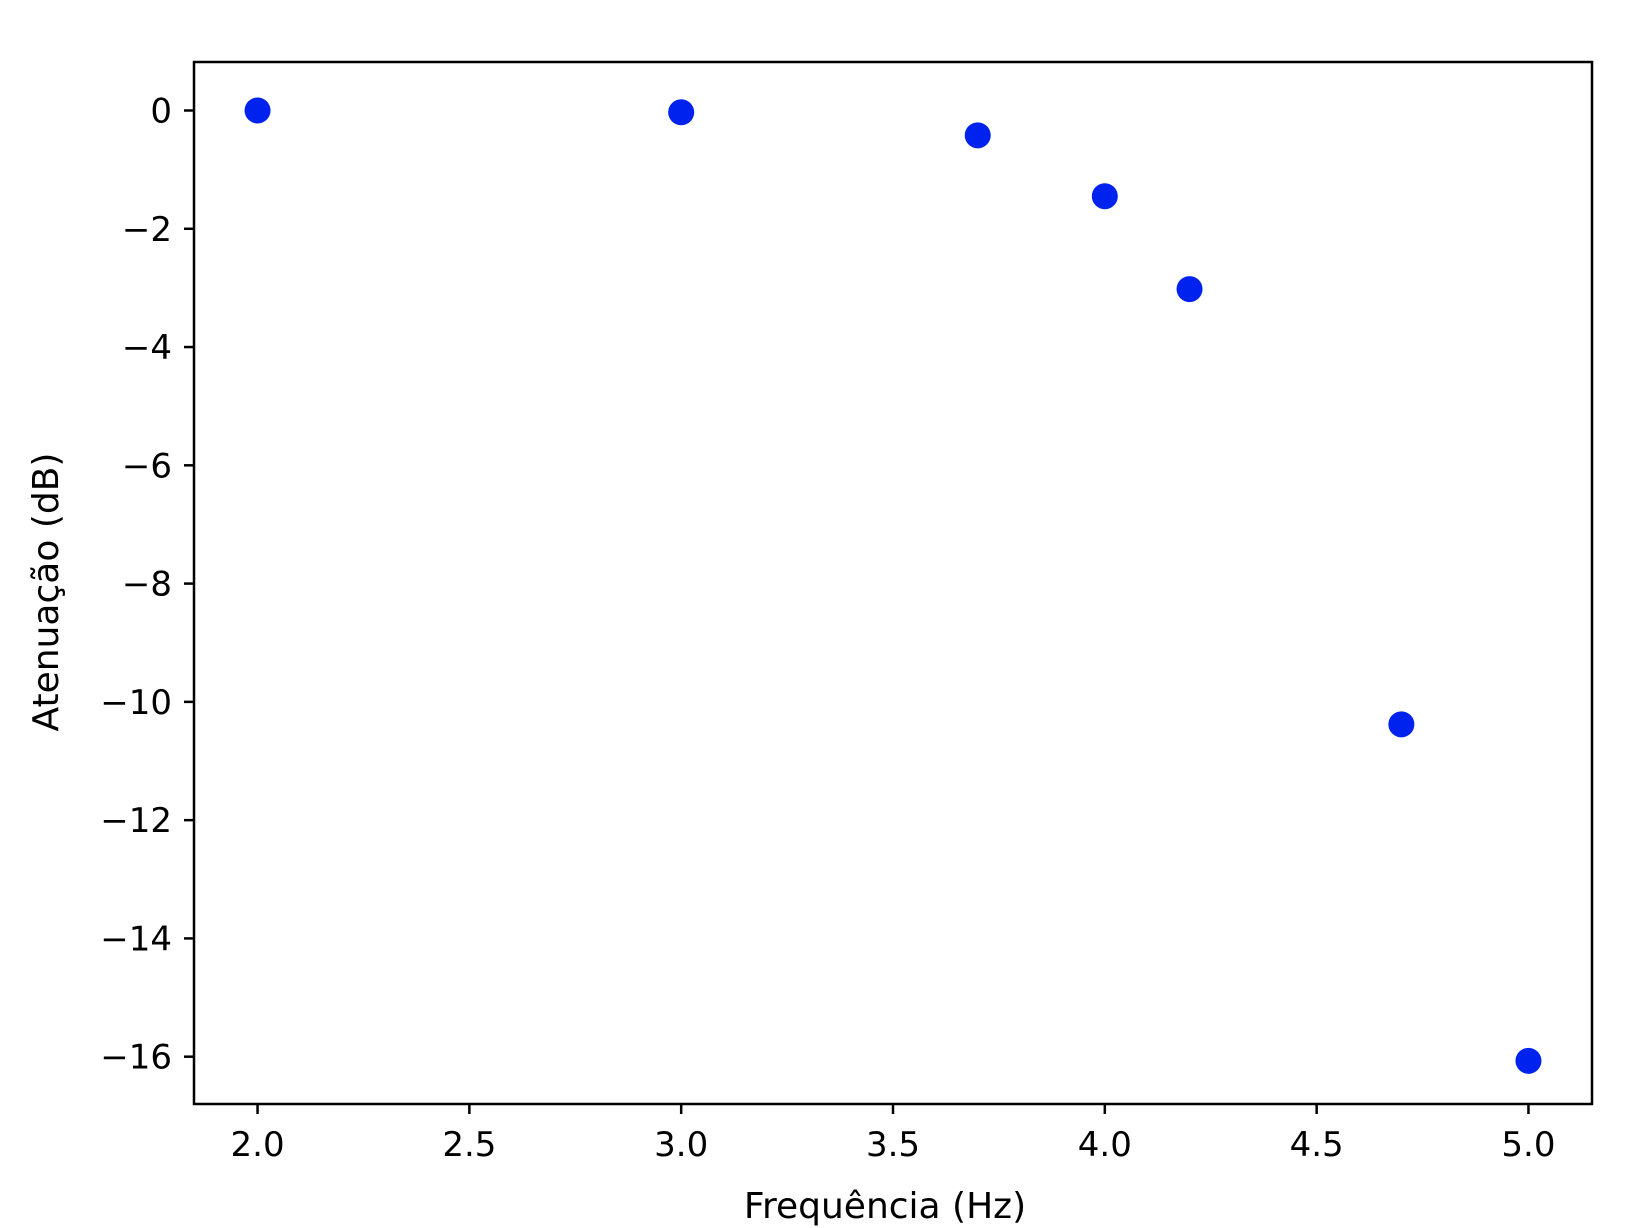  I want to click on y-axis-label: Atenuação (dB), so click(46, 592).